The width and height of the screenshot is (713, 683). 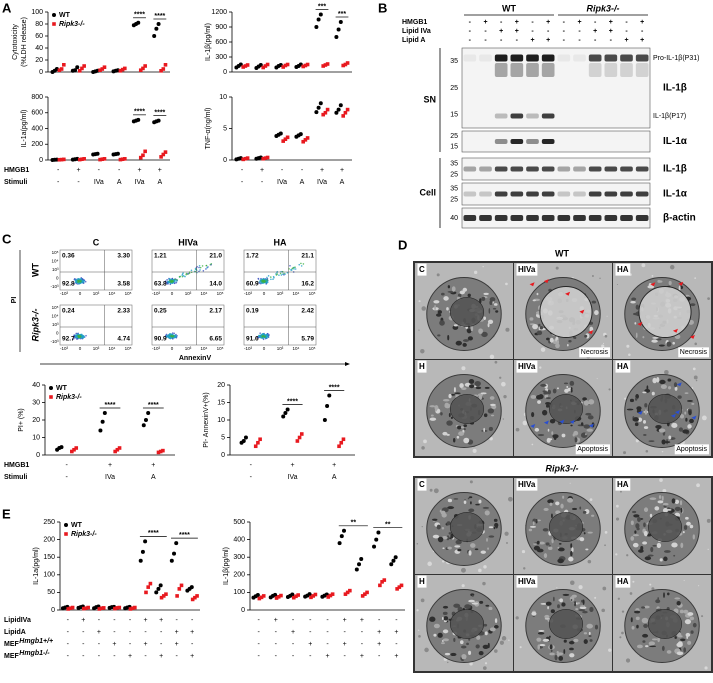 What do you see at coordinates (527, 581) in the screenshot?
I see `em-label: HIVa` at bounding box center [527, 581].